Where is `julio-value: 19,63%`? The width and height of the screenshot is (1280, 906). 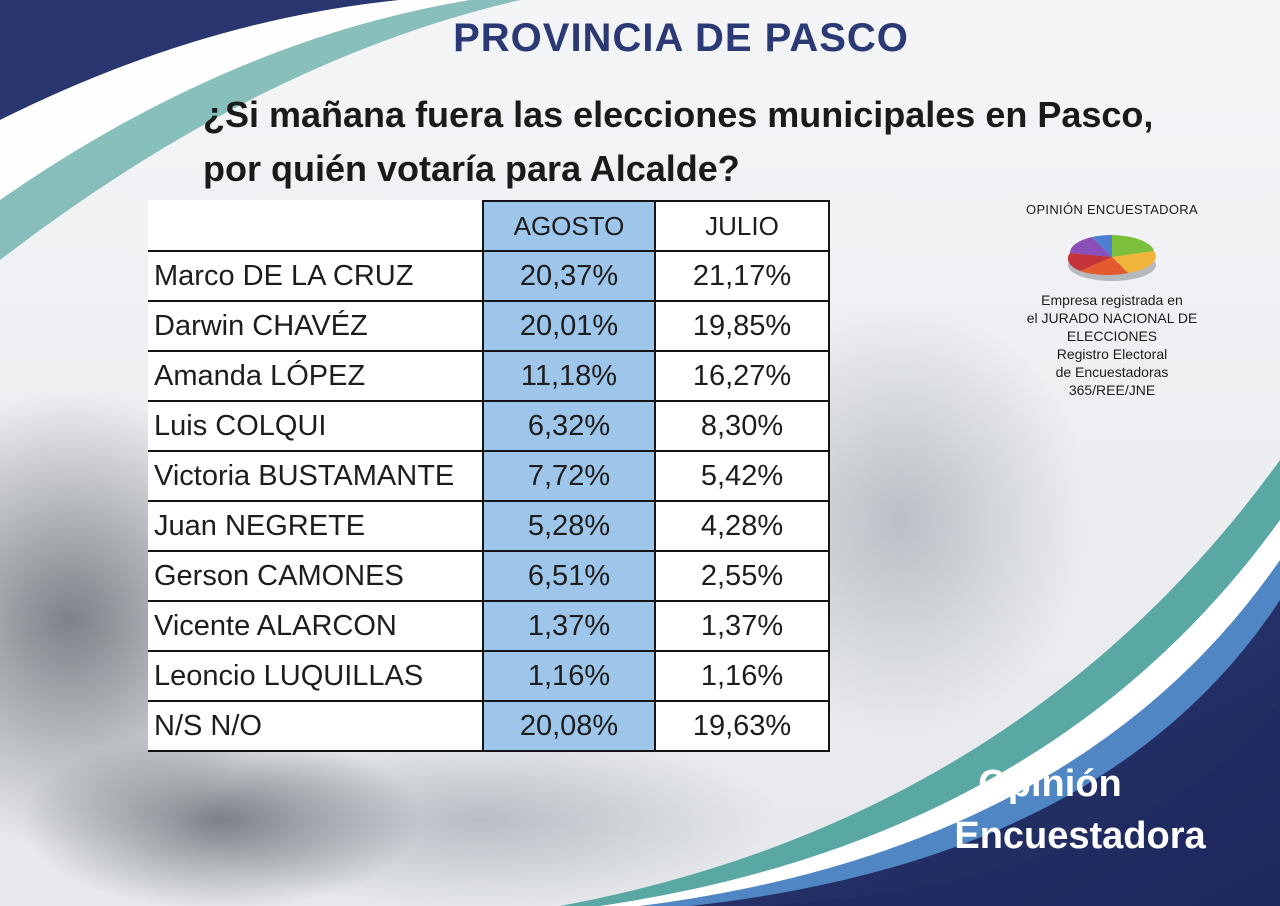
julio-value: 19,63% is located at coordinates (742, 726).